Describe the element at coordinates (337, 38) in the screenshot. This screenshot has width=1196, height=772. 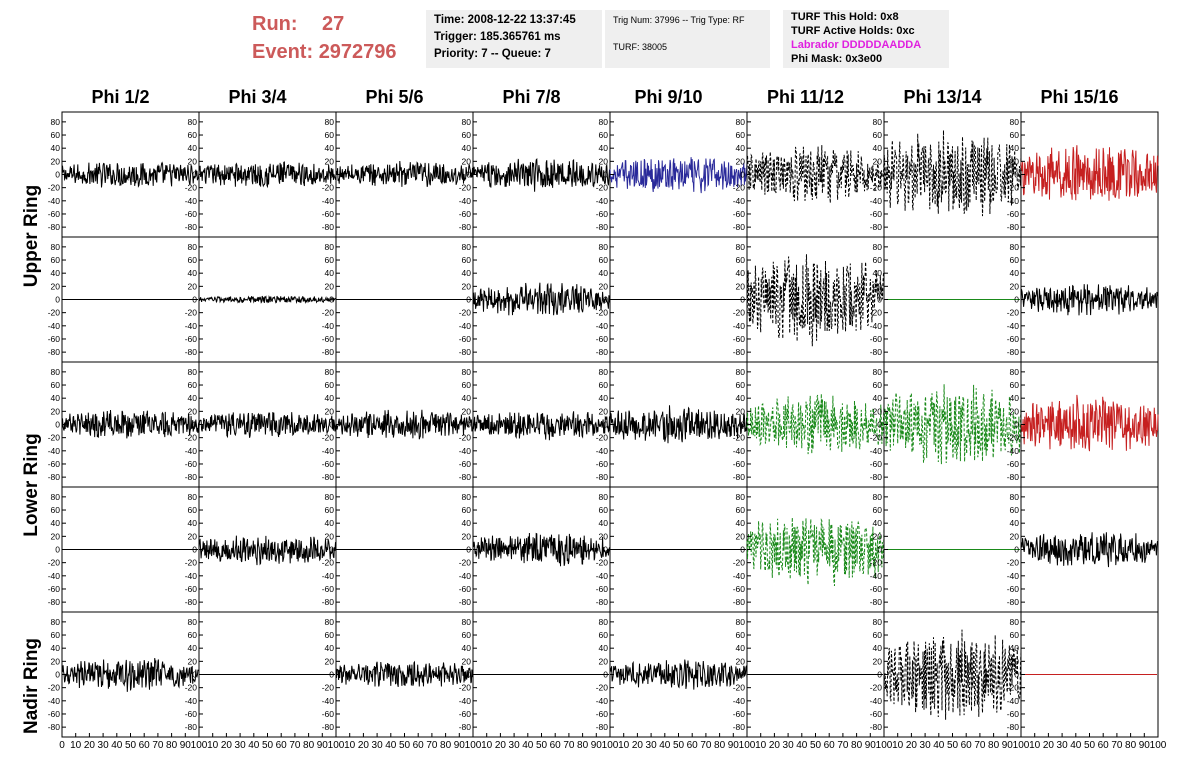
I see `run-event-box: Run: 27 Event: 2972796` at that location.